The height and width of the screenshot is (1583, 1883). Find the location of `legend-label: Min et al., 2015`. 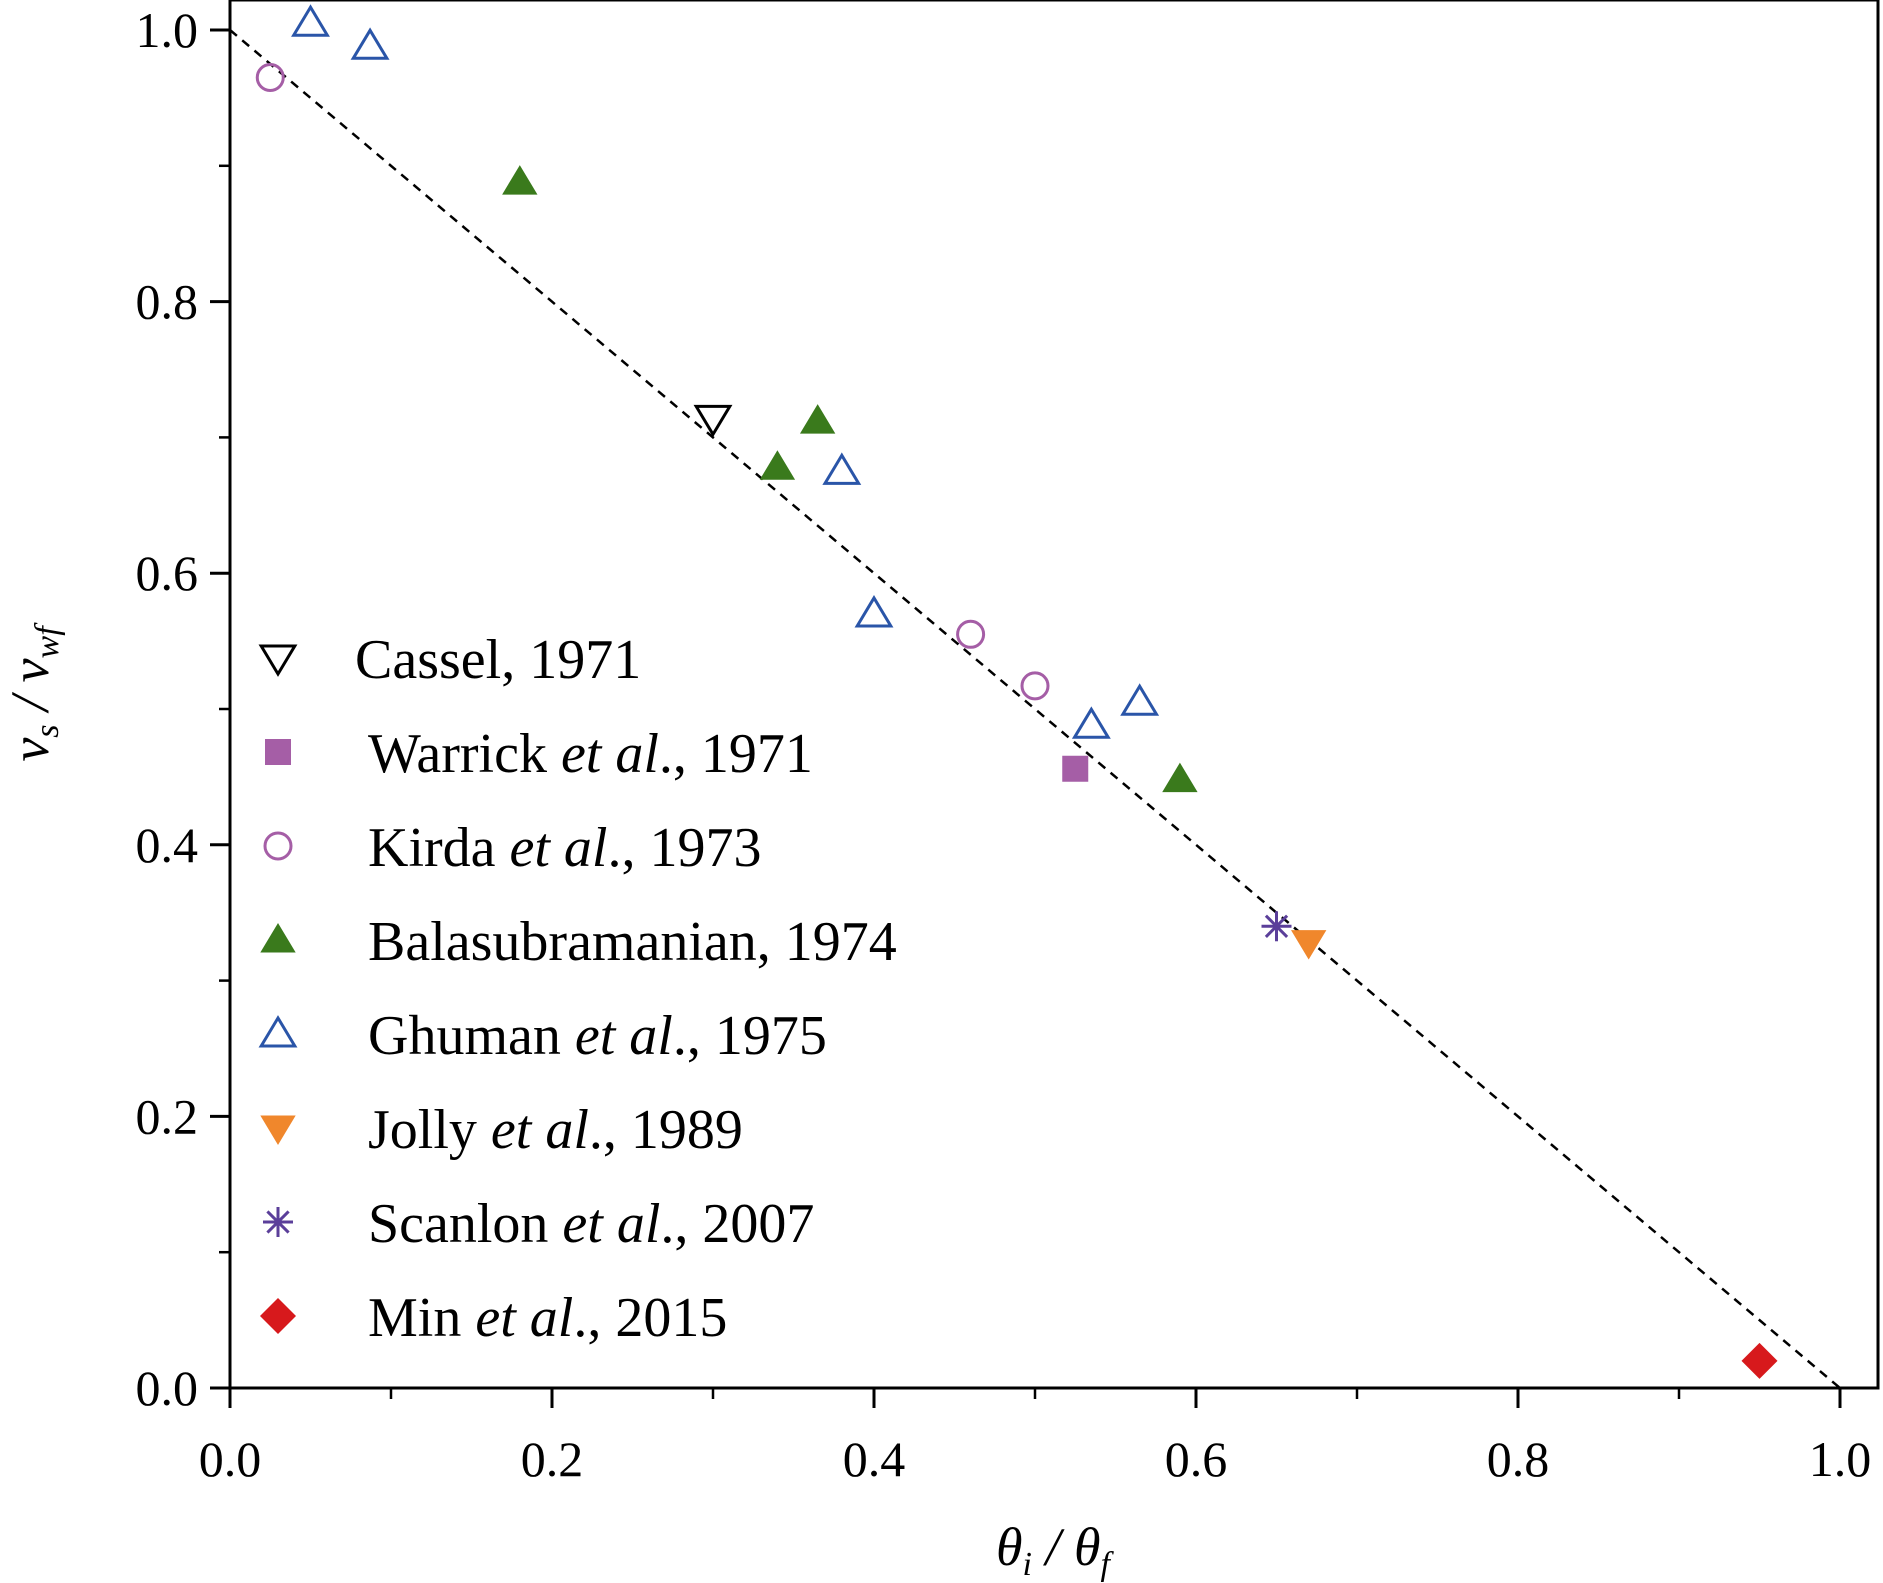

legend-label: Min et al., 2015 is located at coordinates (547, 1318).